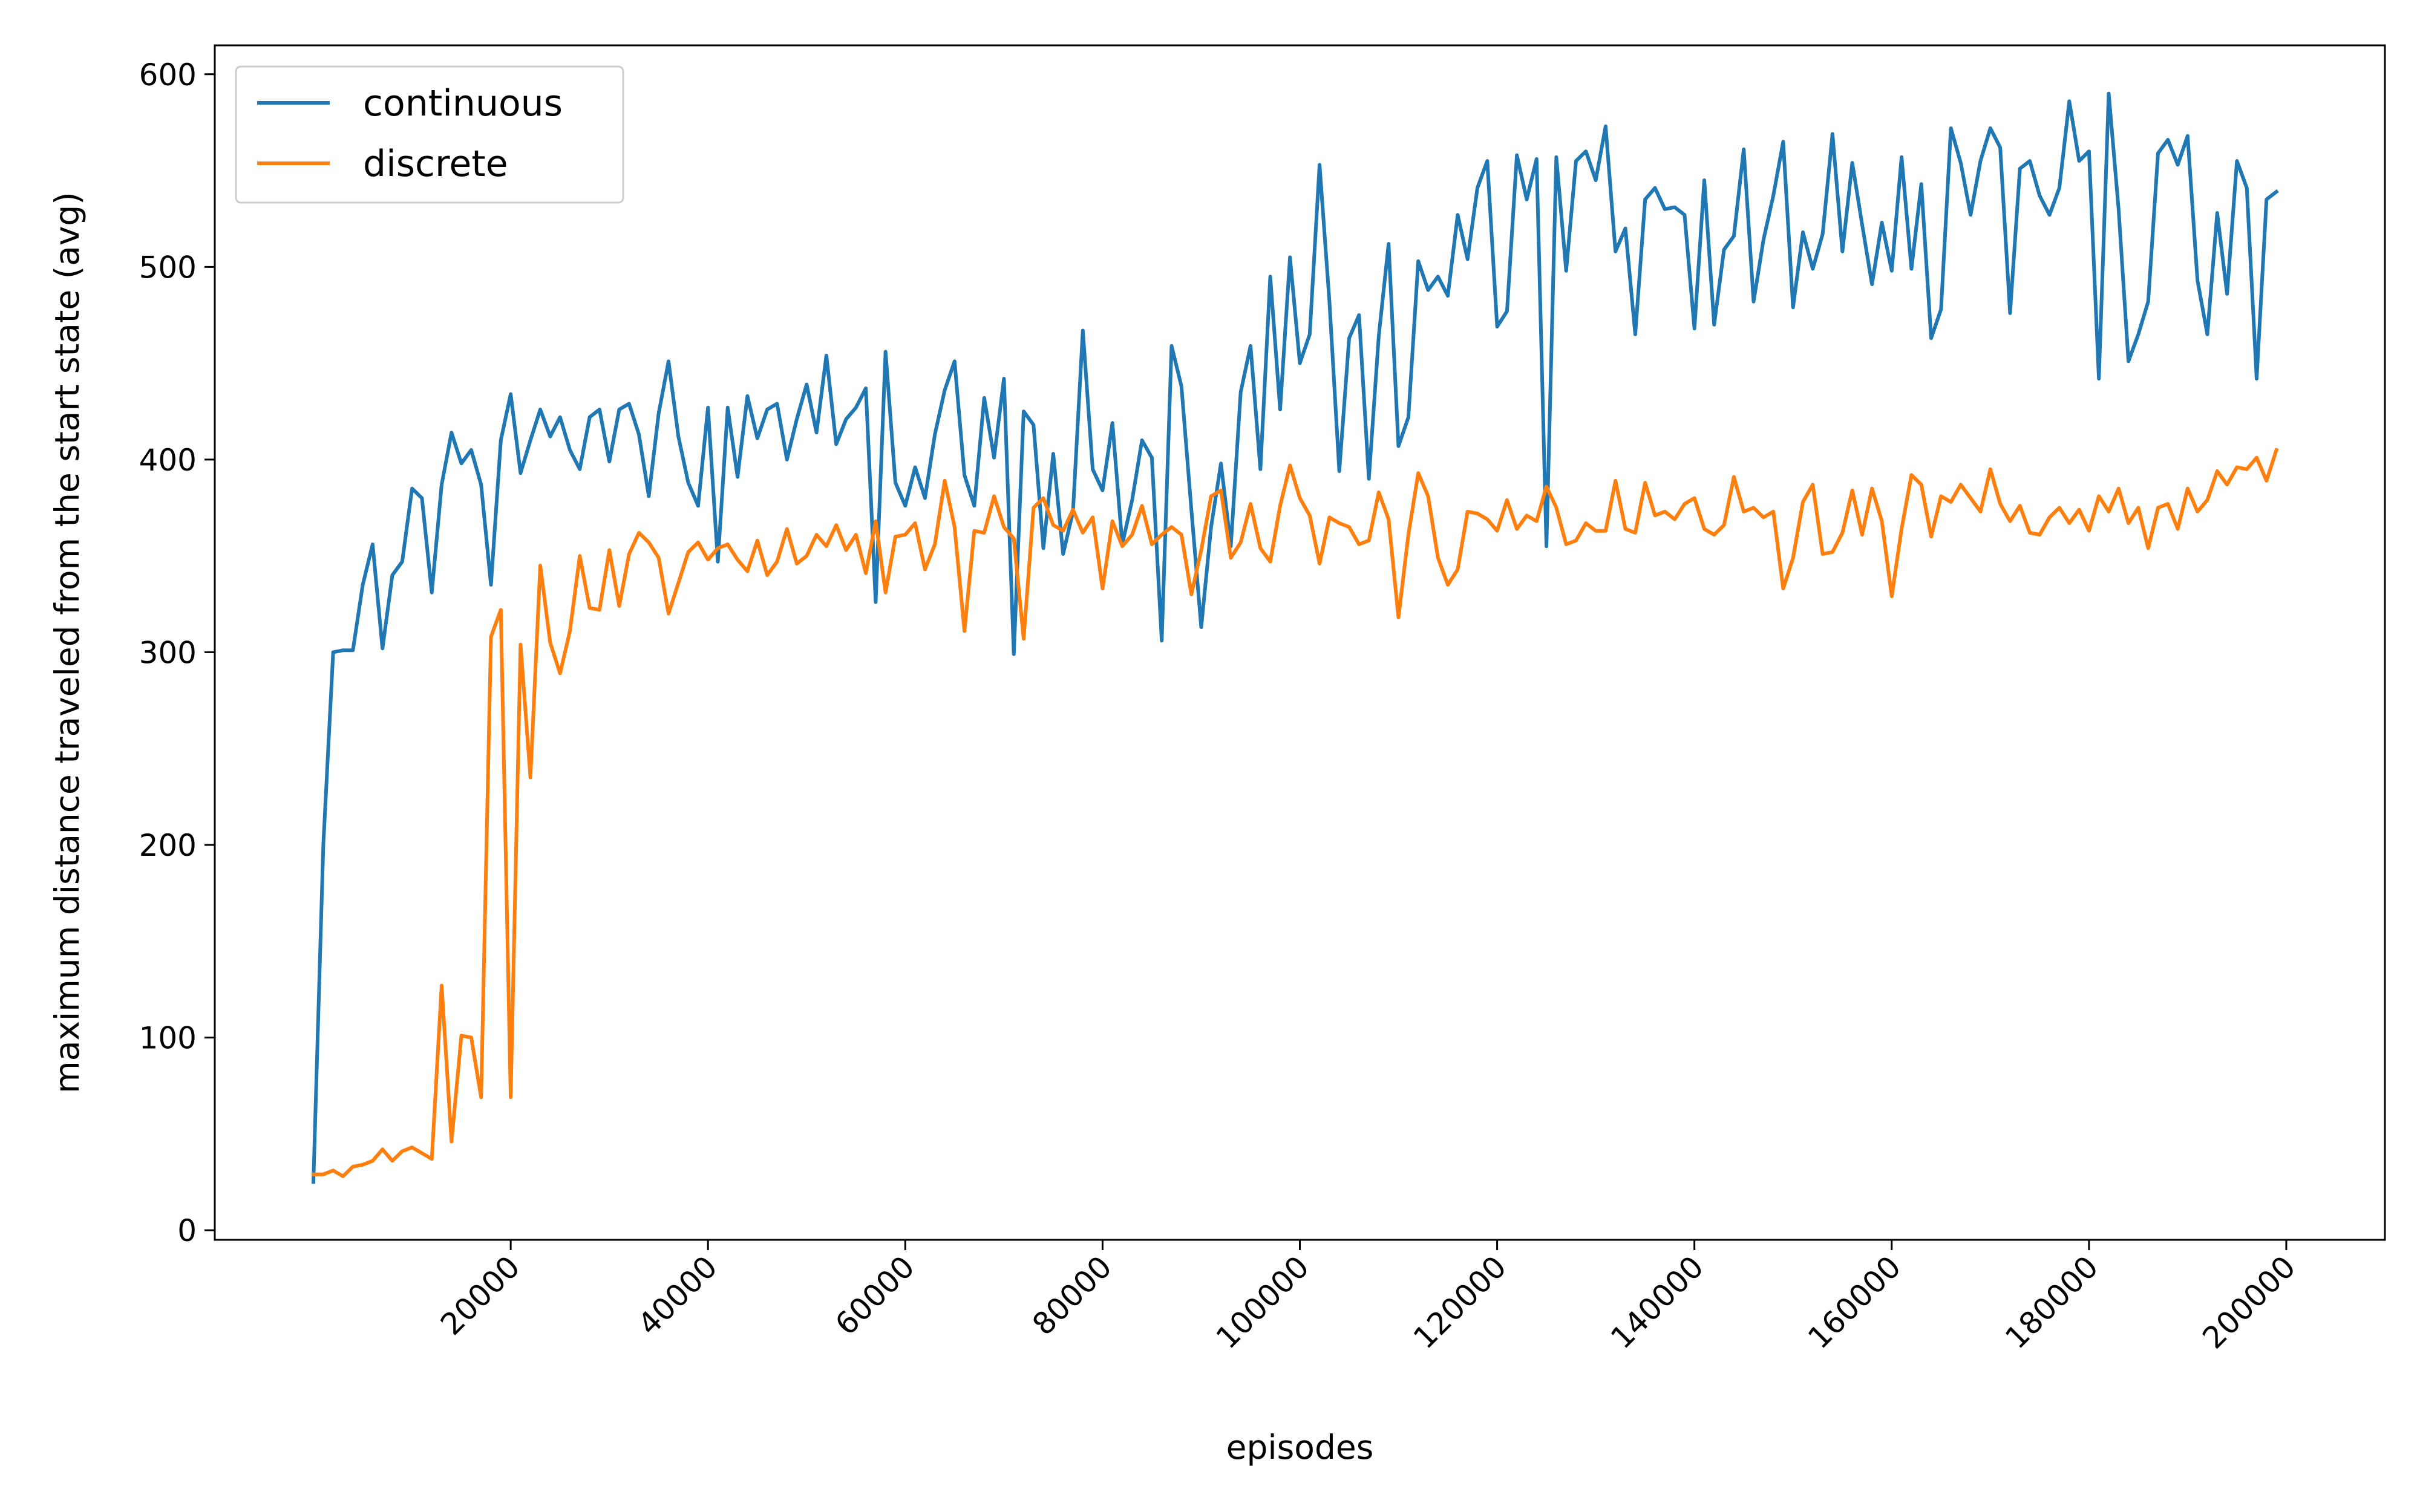  What do you see at coordinates (187, 1230) in the screenshot?
I see `y-tick-label: 0` at bounding box center [187, 1230].